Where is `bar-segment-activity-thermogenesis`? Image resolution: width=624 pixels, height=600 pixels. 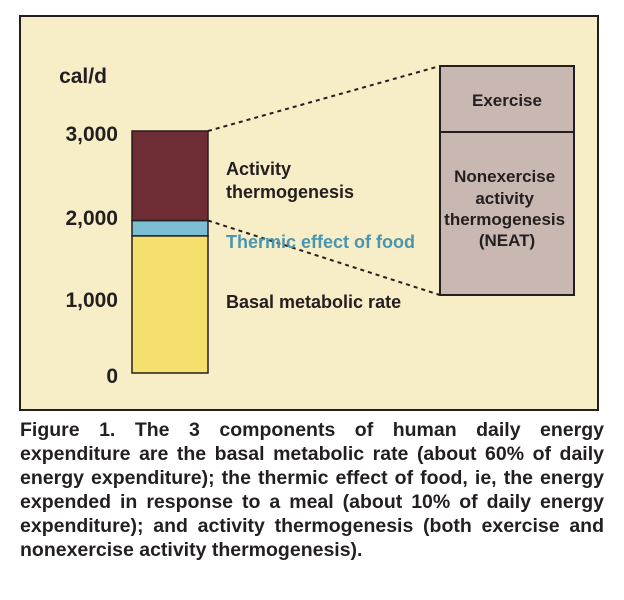 bar-segment-activity-thermogenesis is located at coordinates (170, 176).